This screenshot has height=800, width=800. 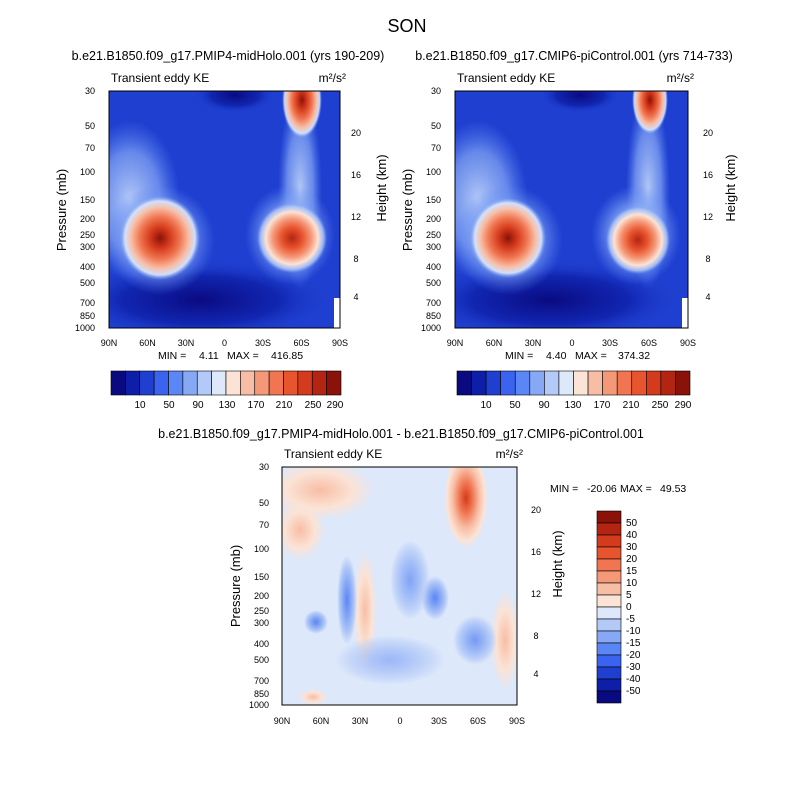 I want to click on stats-line: MIN = 4.11 MAX = 416.85, so click(x=230, y=356).